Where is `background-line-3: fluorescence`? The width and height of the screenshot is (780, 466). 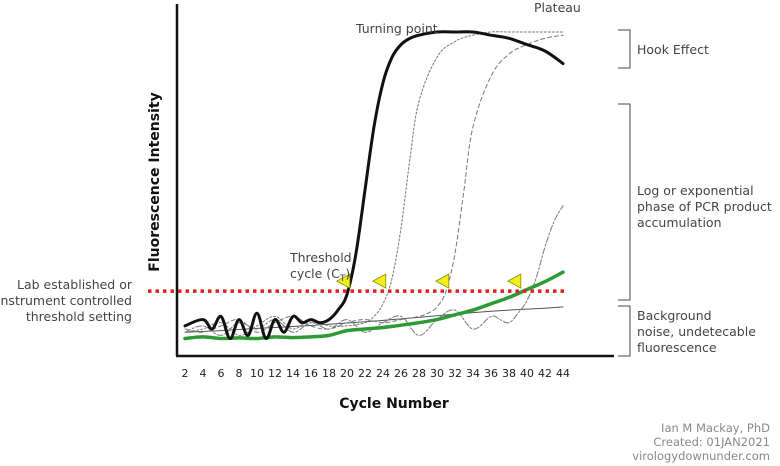 background-line-3: fluorescence is located at coordinates (677, 347).